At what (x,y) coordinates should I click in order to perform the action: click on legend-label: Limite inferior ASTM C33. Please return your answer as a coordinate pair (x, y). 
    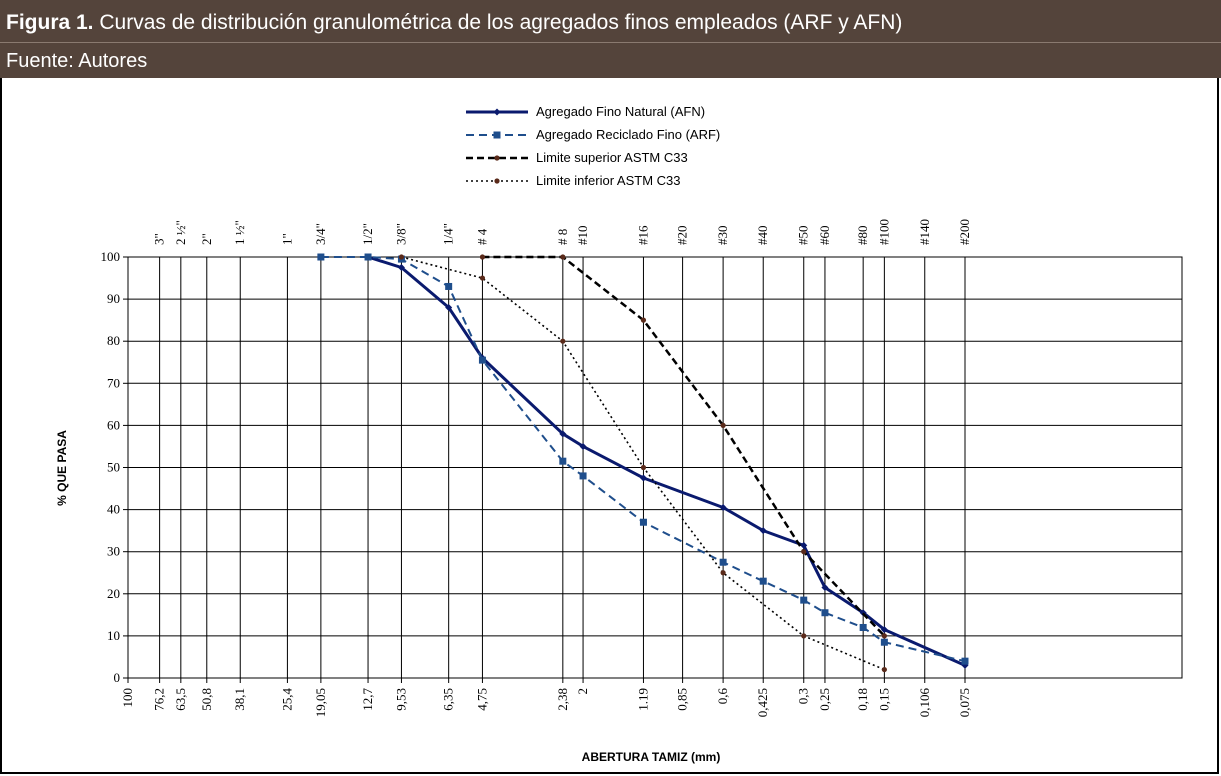
    Looking at the image, I should click on (608, 180).